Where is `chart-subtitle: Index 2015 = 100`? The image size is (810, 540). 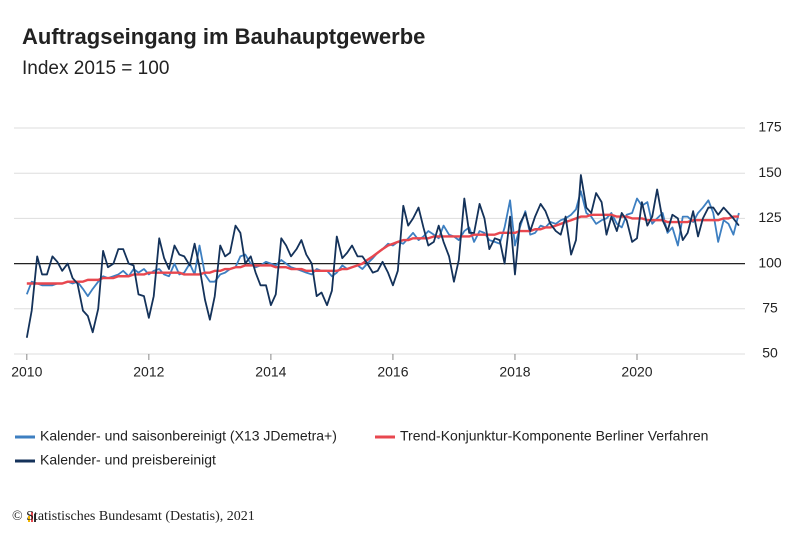
chart-subtitle: Index 2015 = 100 is located at coordinates (95, 68).